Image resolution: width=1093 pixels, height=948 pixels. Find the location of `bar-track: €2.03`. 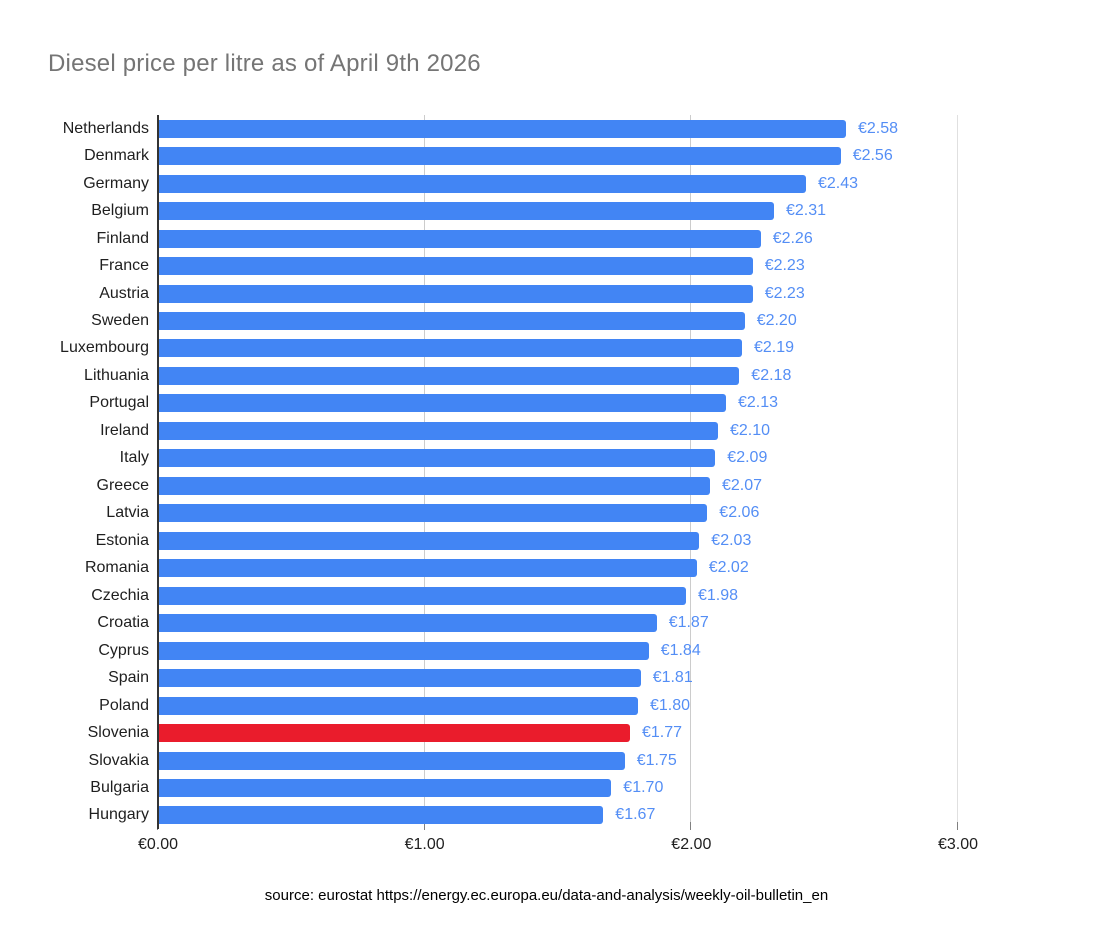

bar-track: €2.03 is located at coordinates (625, 540).